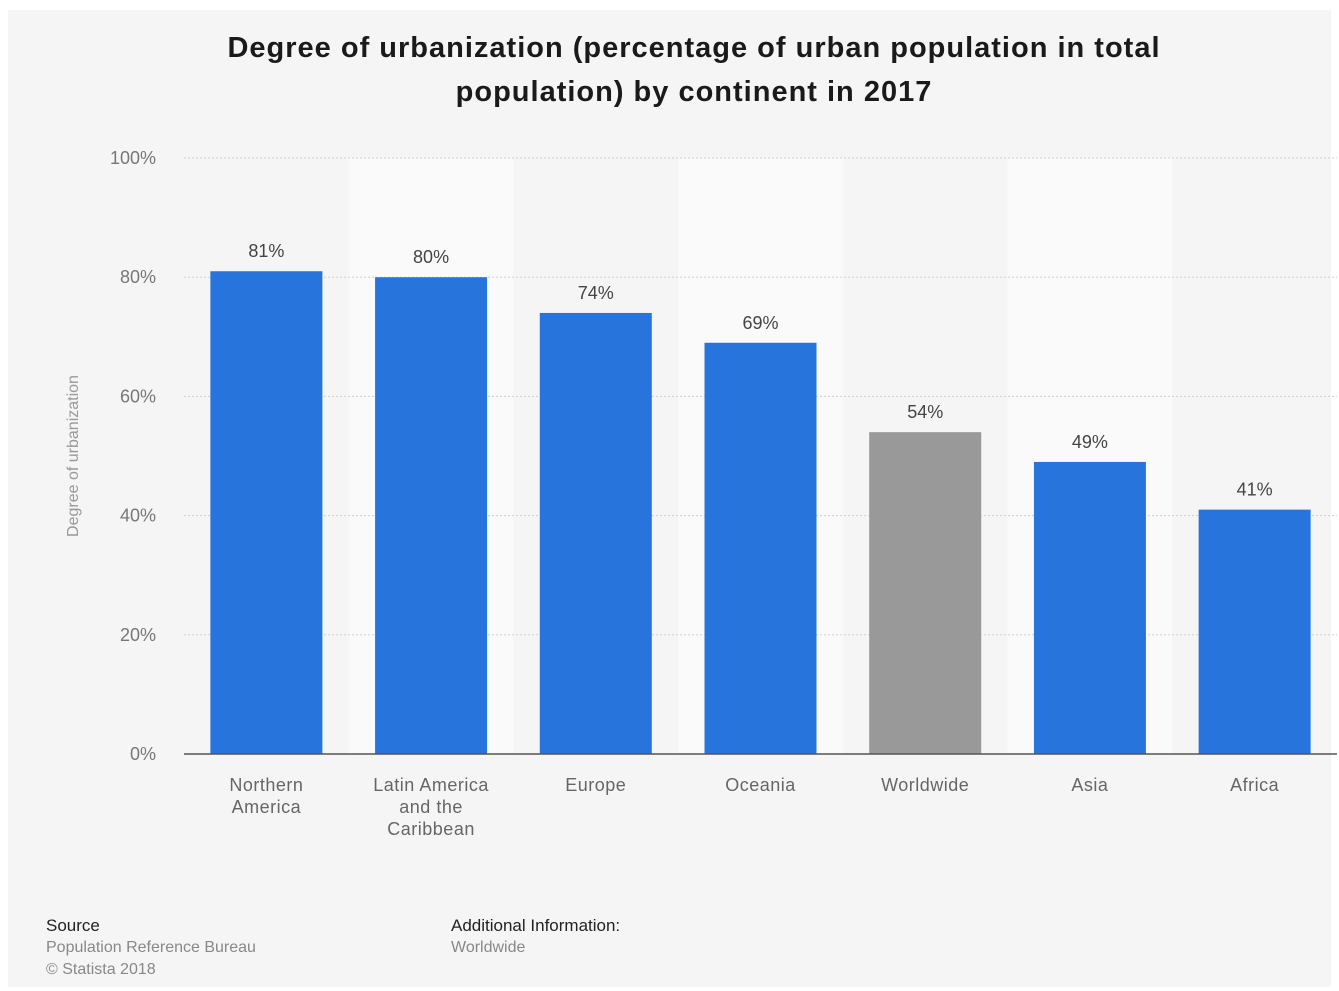  I want to click on additional-info-block: Additional Information: Worldwide, so click(535, 937).